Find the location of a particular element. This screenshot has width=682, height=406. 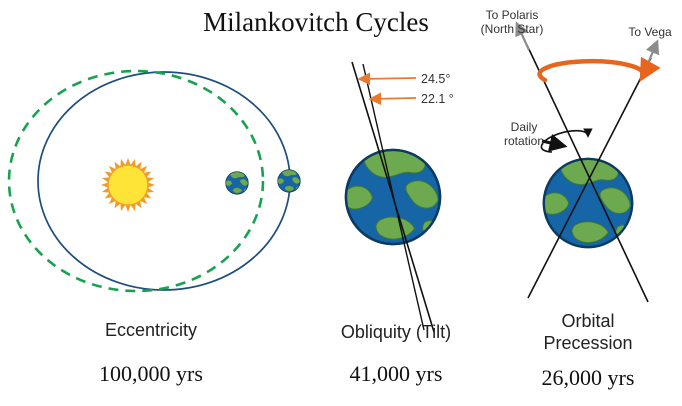

tilt-axis-line-inner is located at coordinates (393, 197).